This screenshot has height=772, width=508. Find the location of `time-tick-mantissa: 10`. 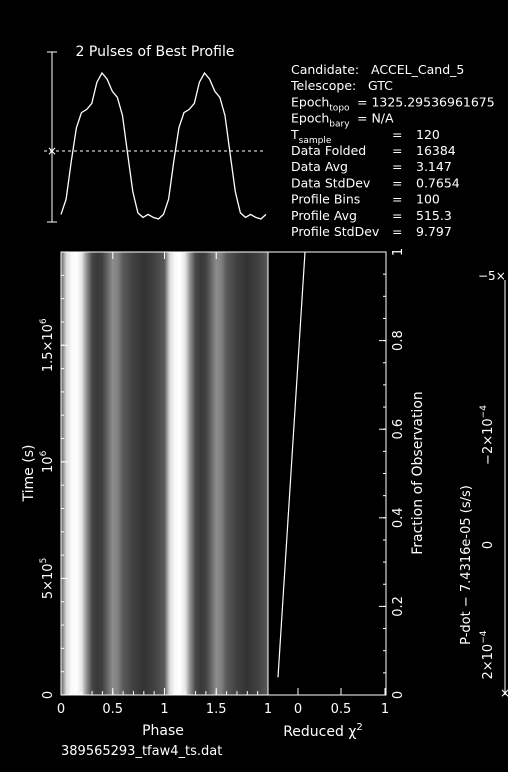

time-tick-mantissa: 10 is located at coordinates (48, 464).